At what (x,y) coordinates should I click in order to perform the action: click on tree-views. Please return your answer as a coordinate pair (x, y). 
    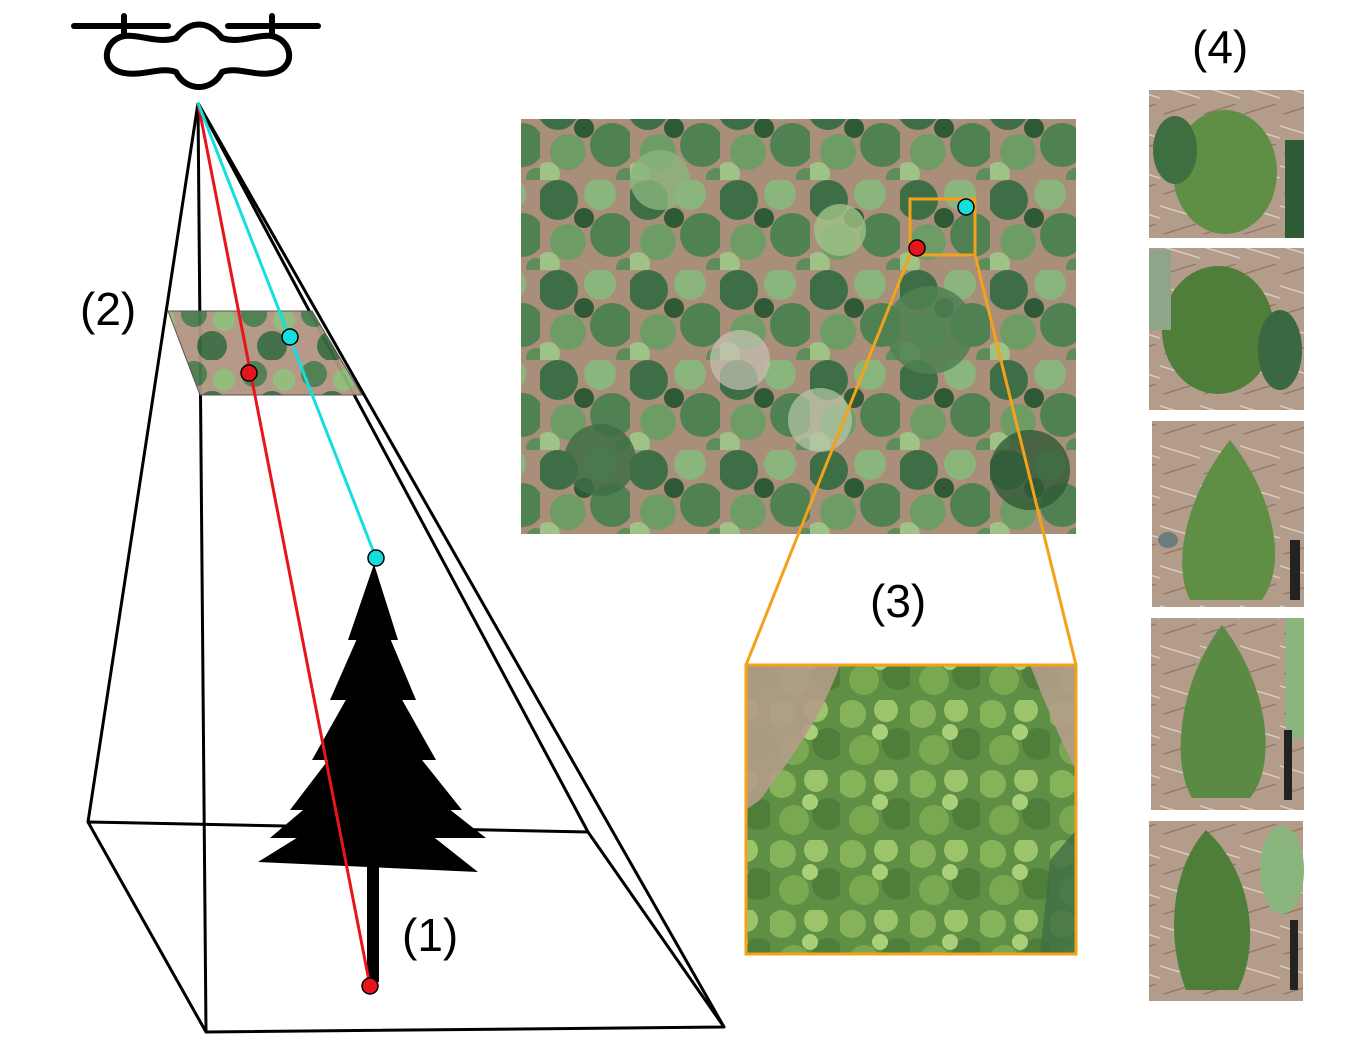
    Looking at the image, I should click on (1226, 545).